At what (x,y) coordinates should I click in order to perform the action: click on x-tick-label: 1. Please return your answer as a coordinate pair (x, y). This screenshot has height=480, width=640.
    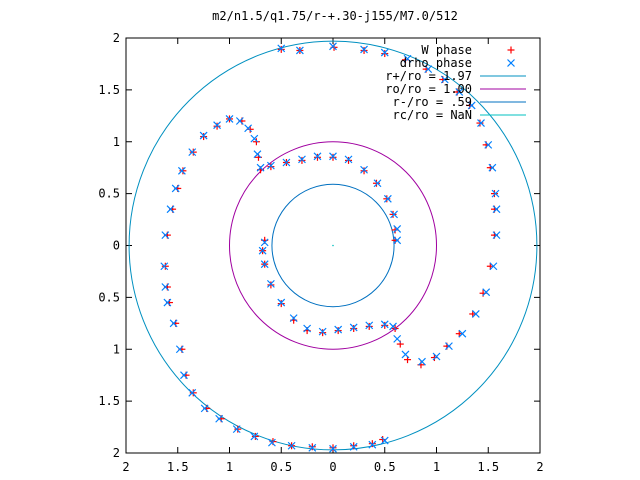
    Looking at the image, I should click on (436, 467).